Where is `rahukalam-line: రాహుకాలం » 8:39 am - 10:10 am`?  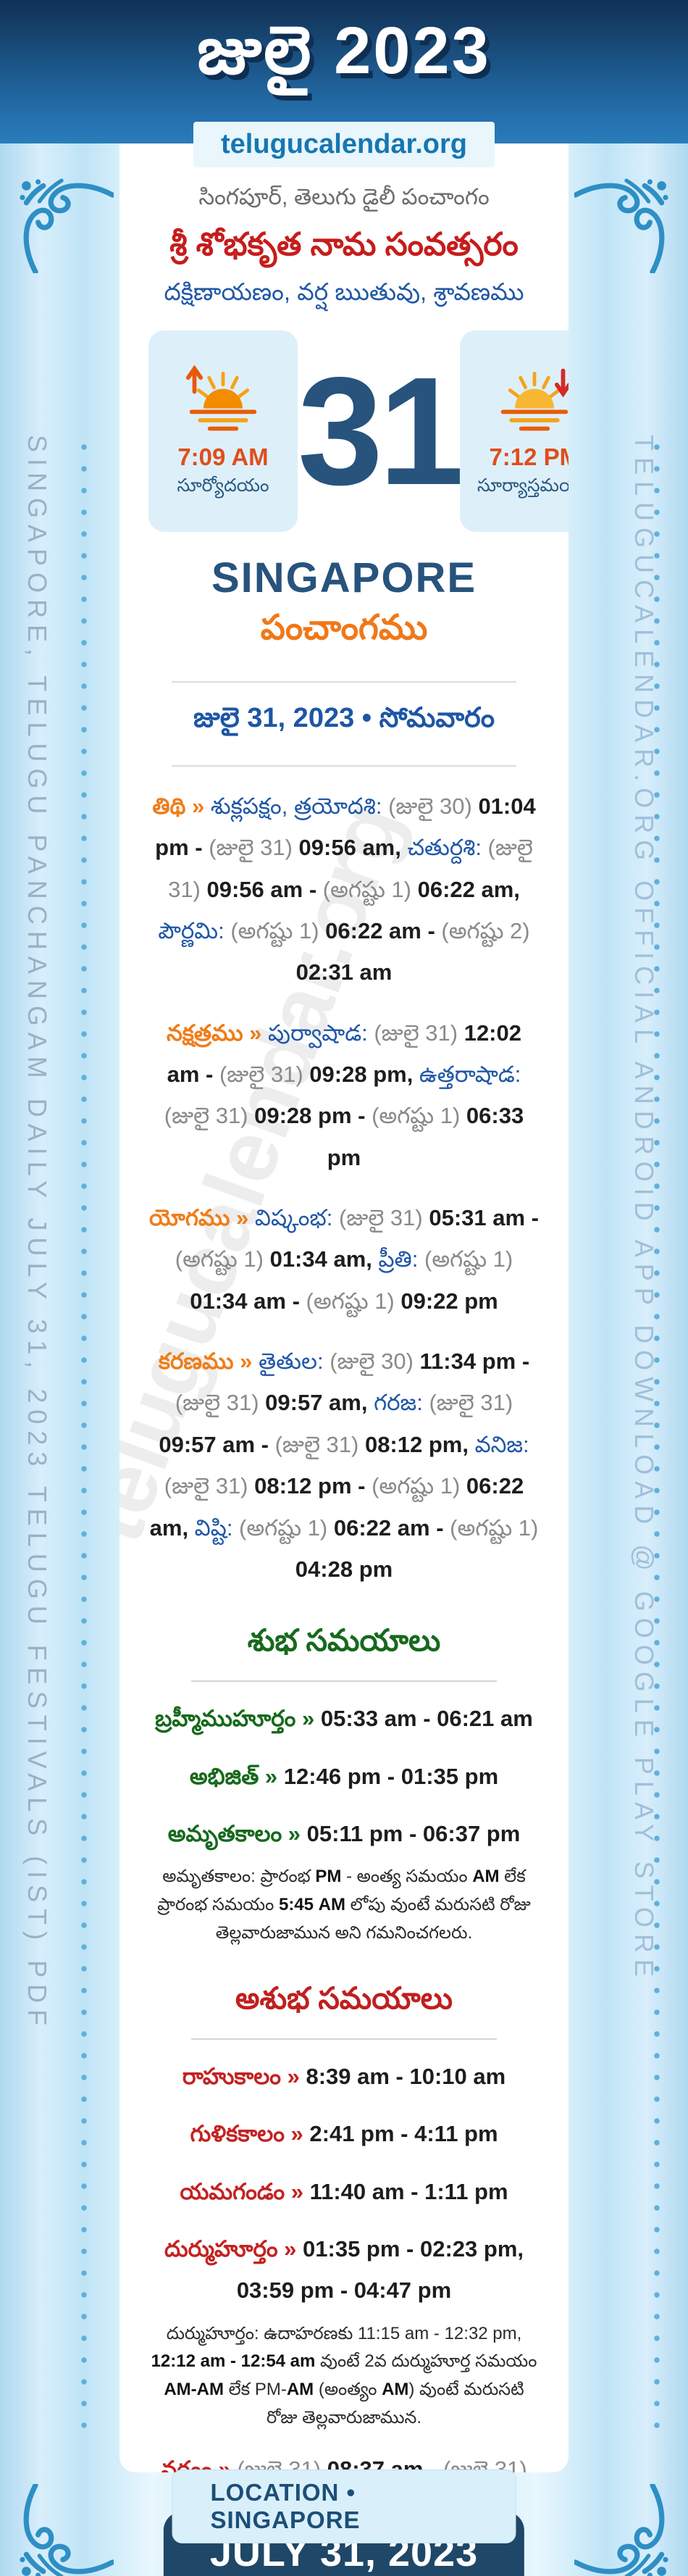 rahukalam-line: రాహుకాలం » 8:39 am - 10:10 am is located at coordinates (344, 2076).